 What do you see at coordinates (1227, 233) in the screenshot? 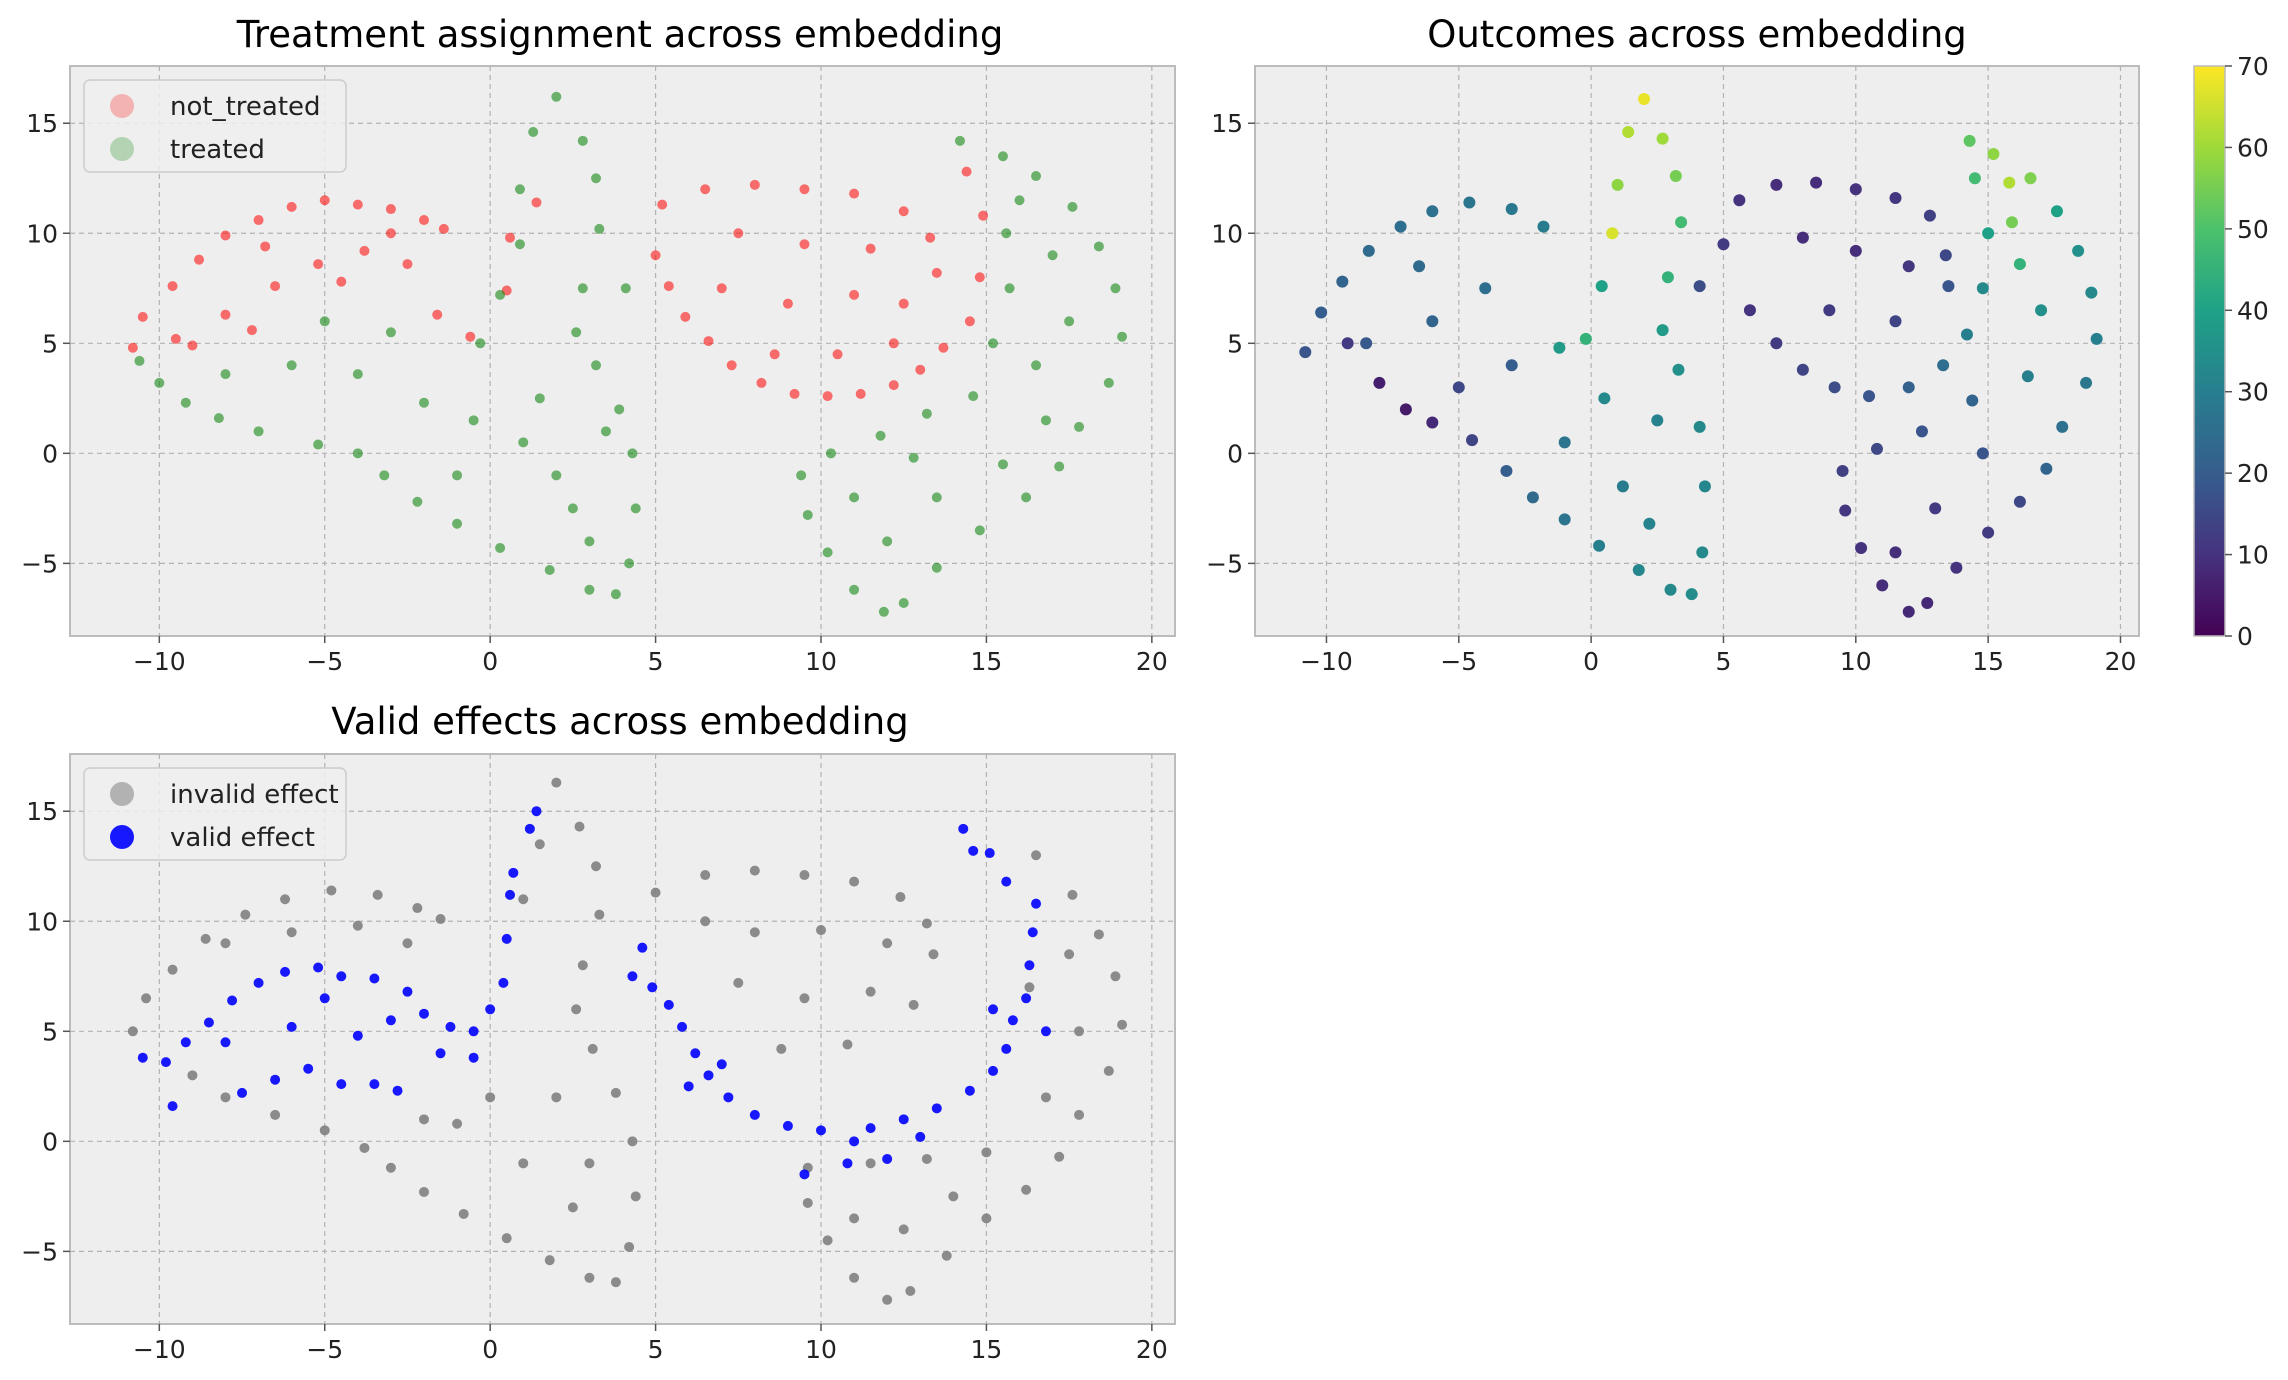
I see `y-tick-label: 10` at bounding box center [1227, 233].